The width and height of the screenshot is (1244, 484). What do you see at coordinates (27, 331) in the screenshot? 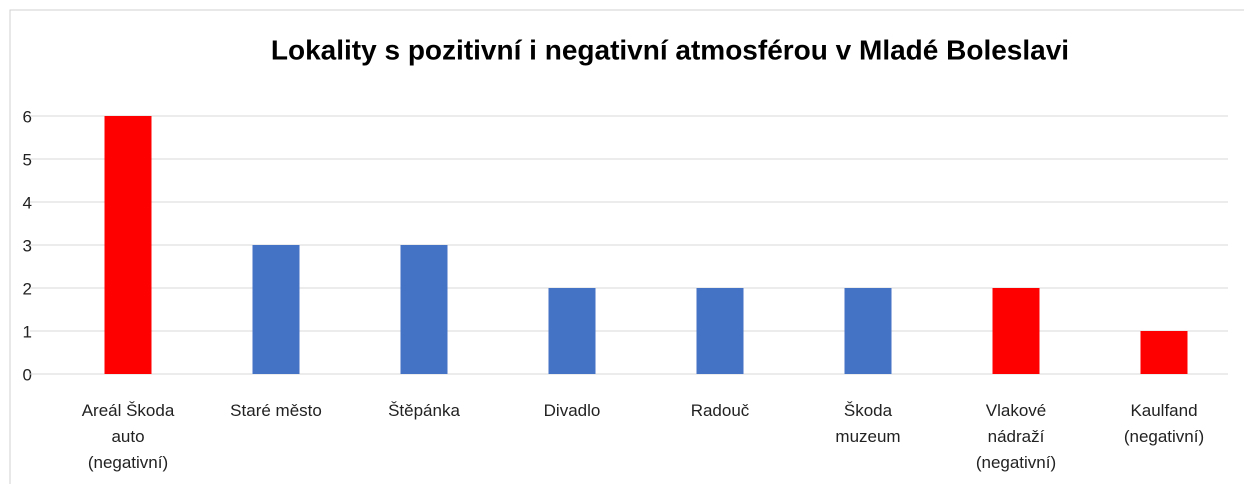
I see `y-tick-label: 1` at bounding box center [27, 331].